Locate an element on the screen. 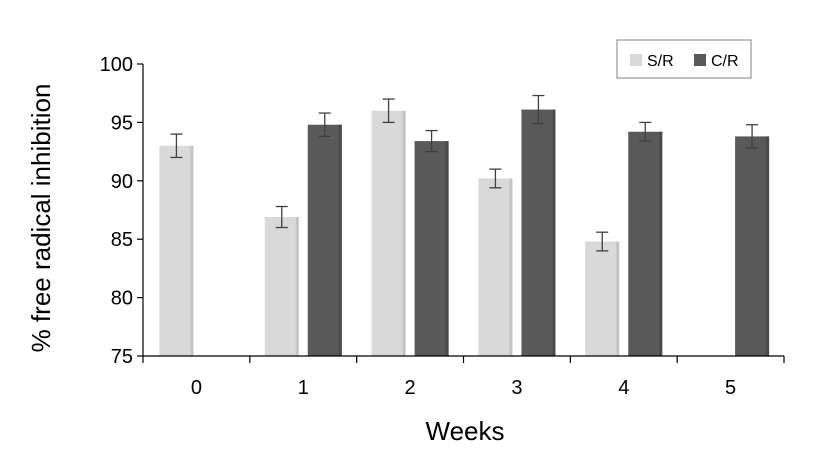  y-tick-label-90: 90 is located at coordinates (122, 182).